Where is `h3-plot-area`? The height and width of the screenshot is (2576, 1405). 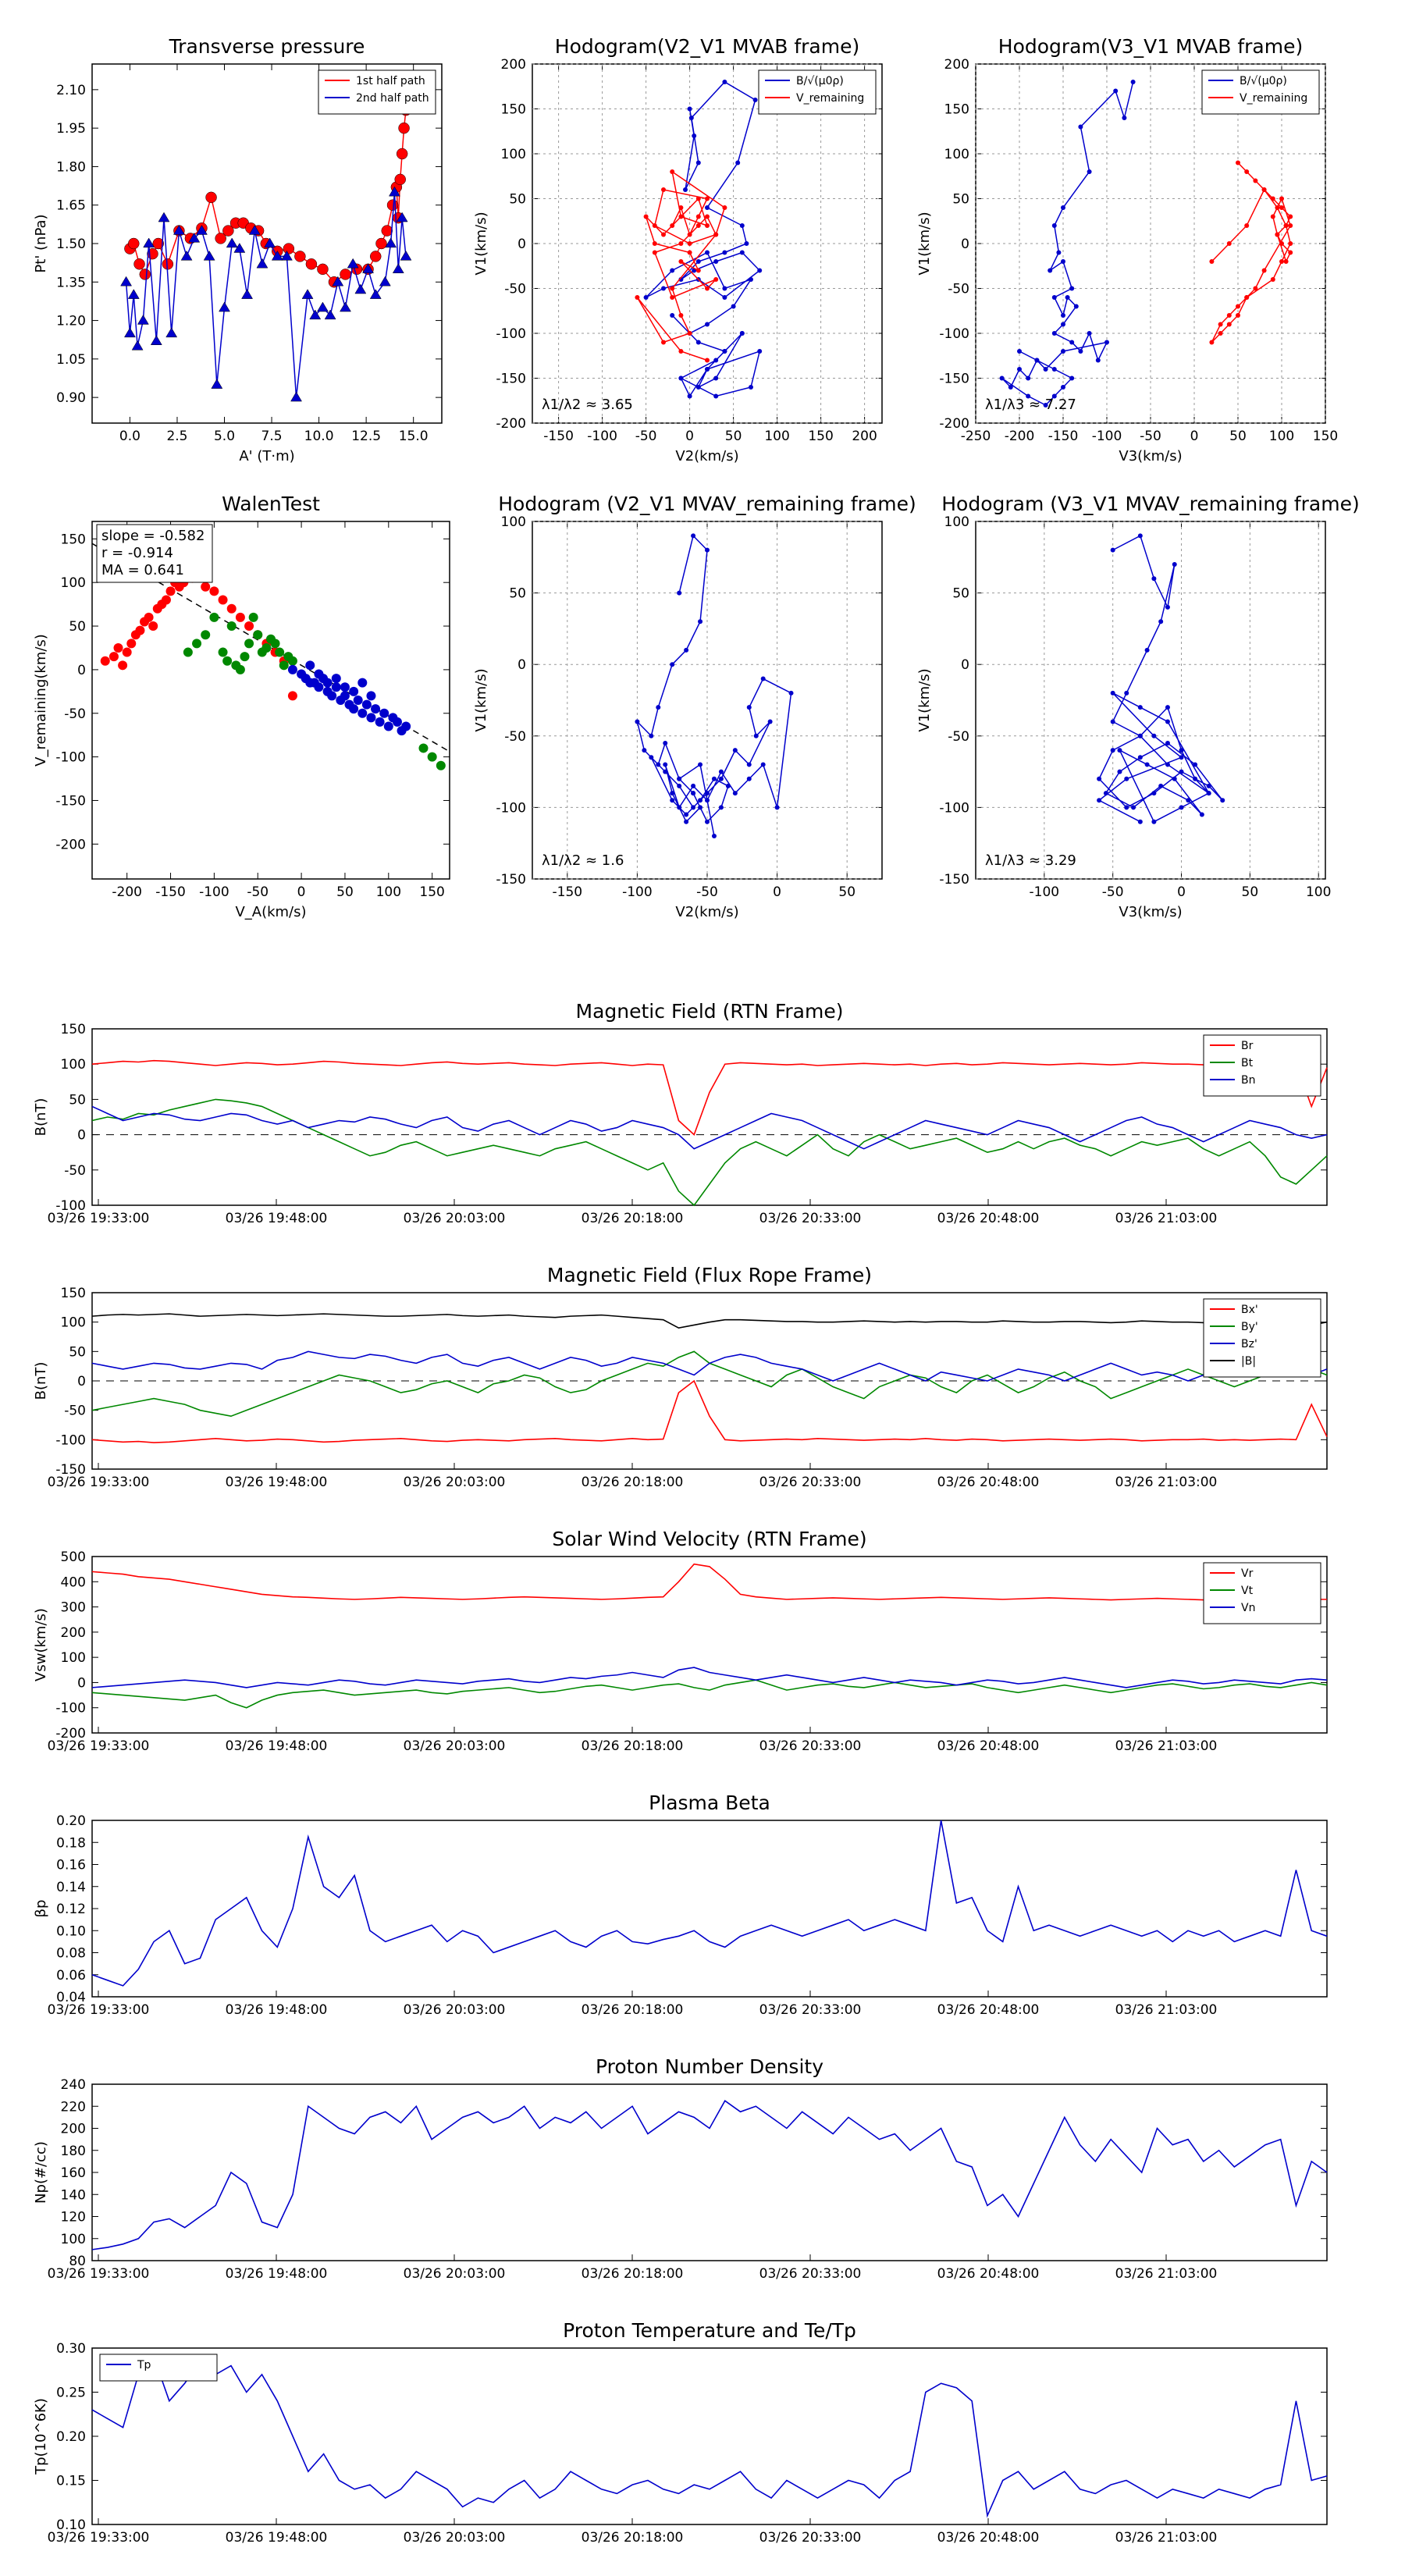
h3-plot-area is located at coordinates (715, 686).